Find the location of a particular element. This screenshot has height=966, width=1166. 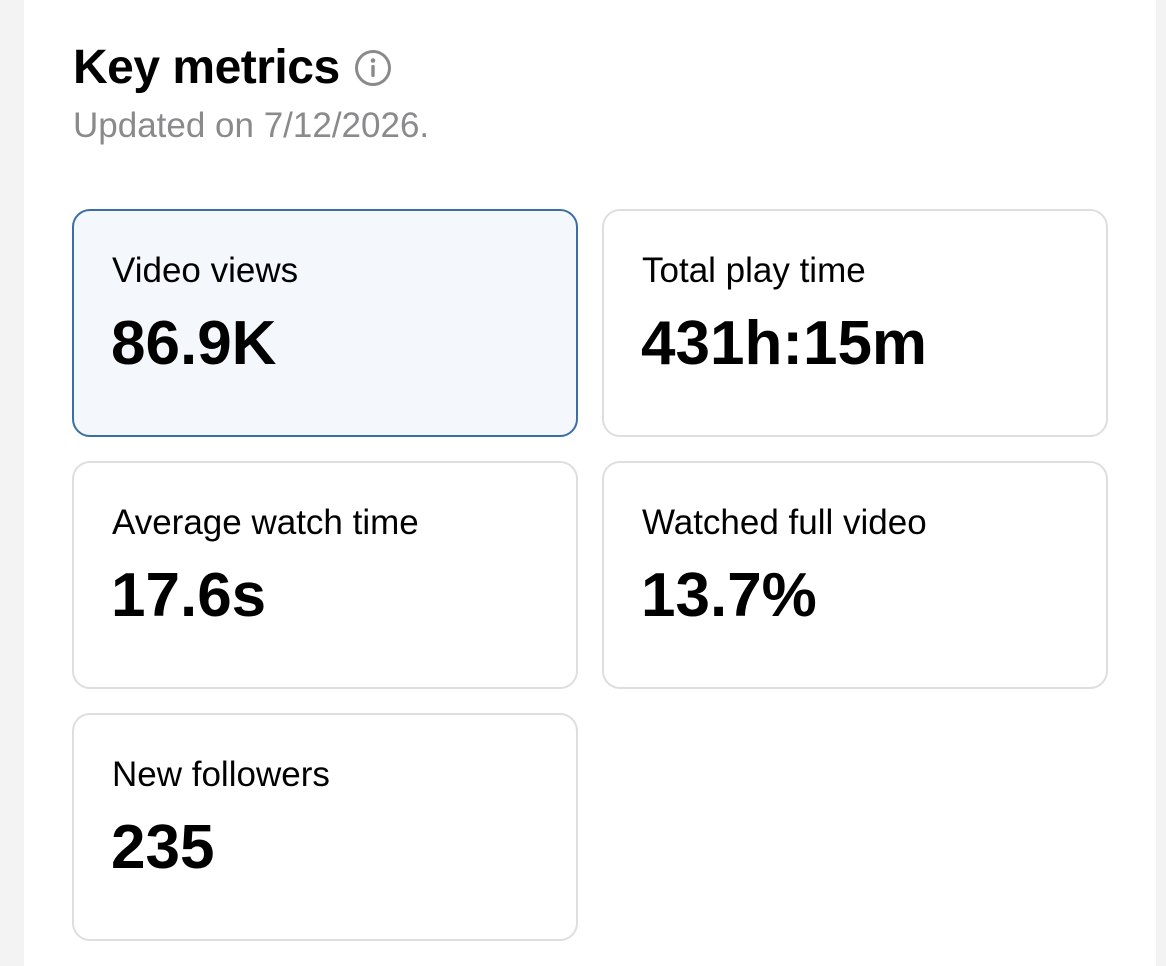

metric-card-total-play-time: Total play time 431h:15m is located at coordinates (855, 323).